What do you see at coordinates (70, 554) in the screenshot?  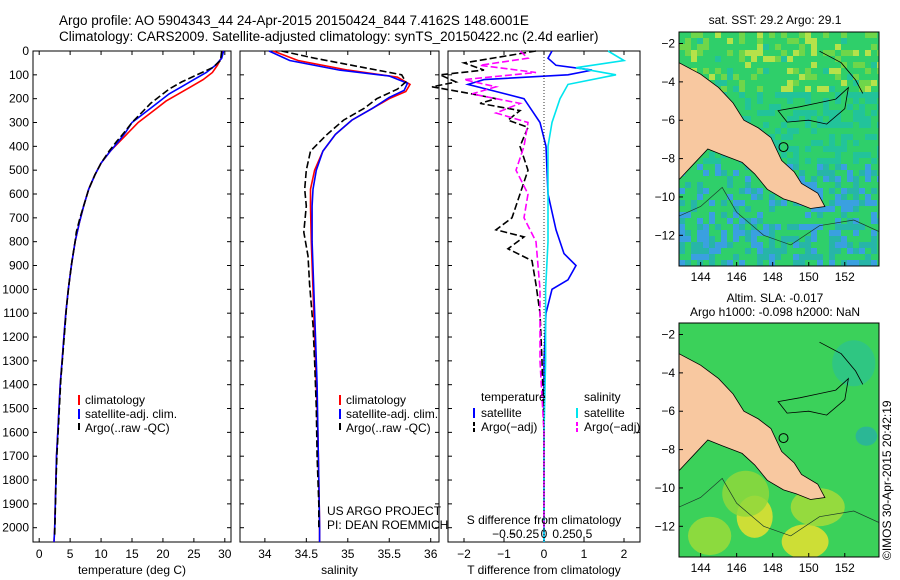 I see `temperature-xtick-label: 5` at bounding box center [70, 554].